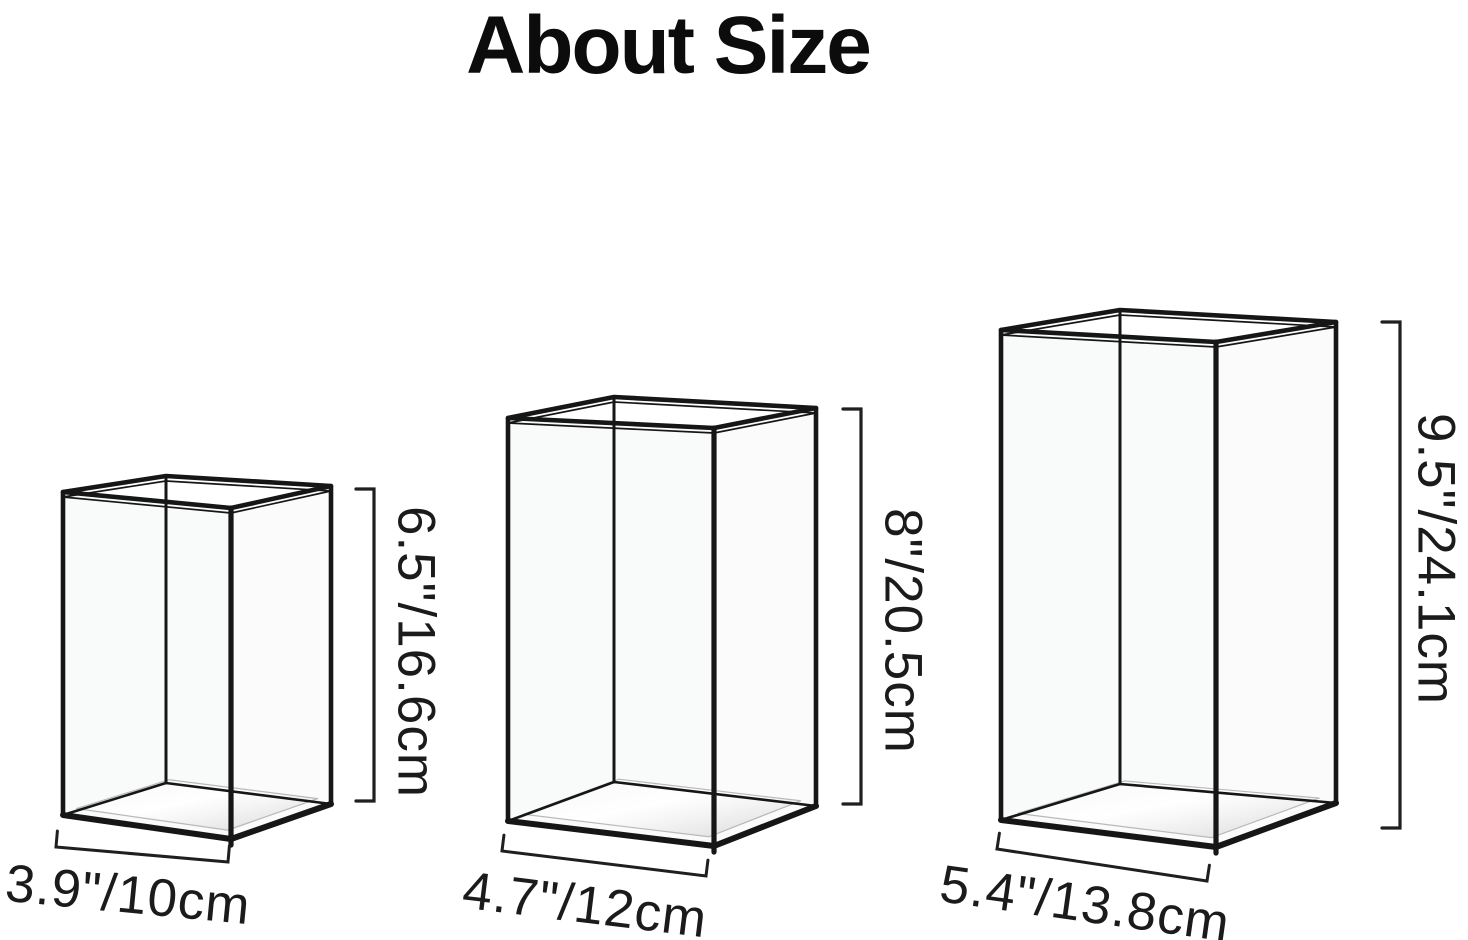  What do you see at coordinates (669, 45) in the screenshot?
I see `page-title: About Size` at bounding box center [669, 45].